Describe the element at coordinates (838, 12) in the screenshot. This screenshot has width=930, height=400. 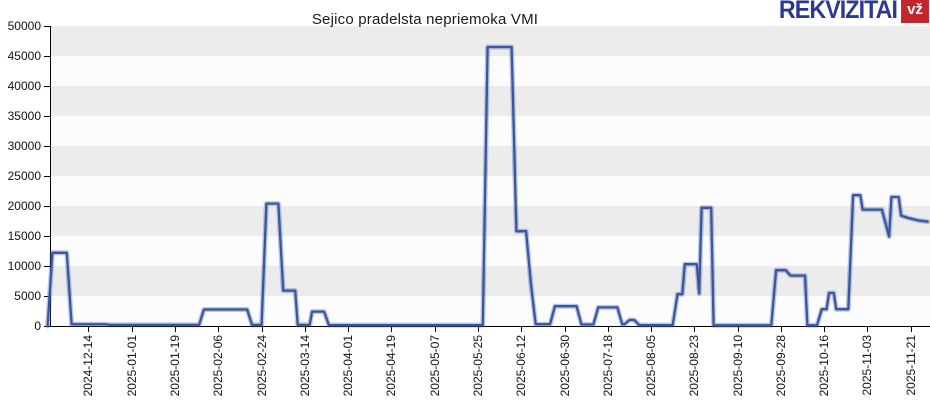
I see `logo-brand-text: REKVIZITAI` at that location.